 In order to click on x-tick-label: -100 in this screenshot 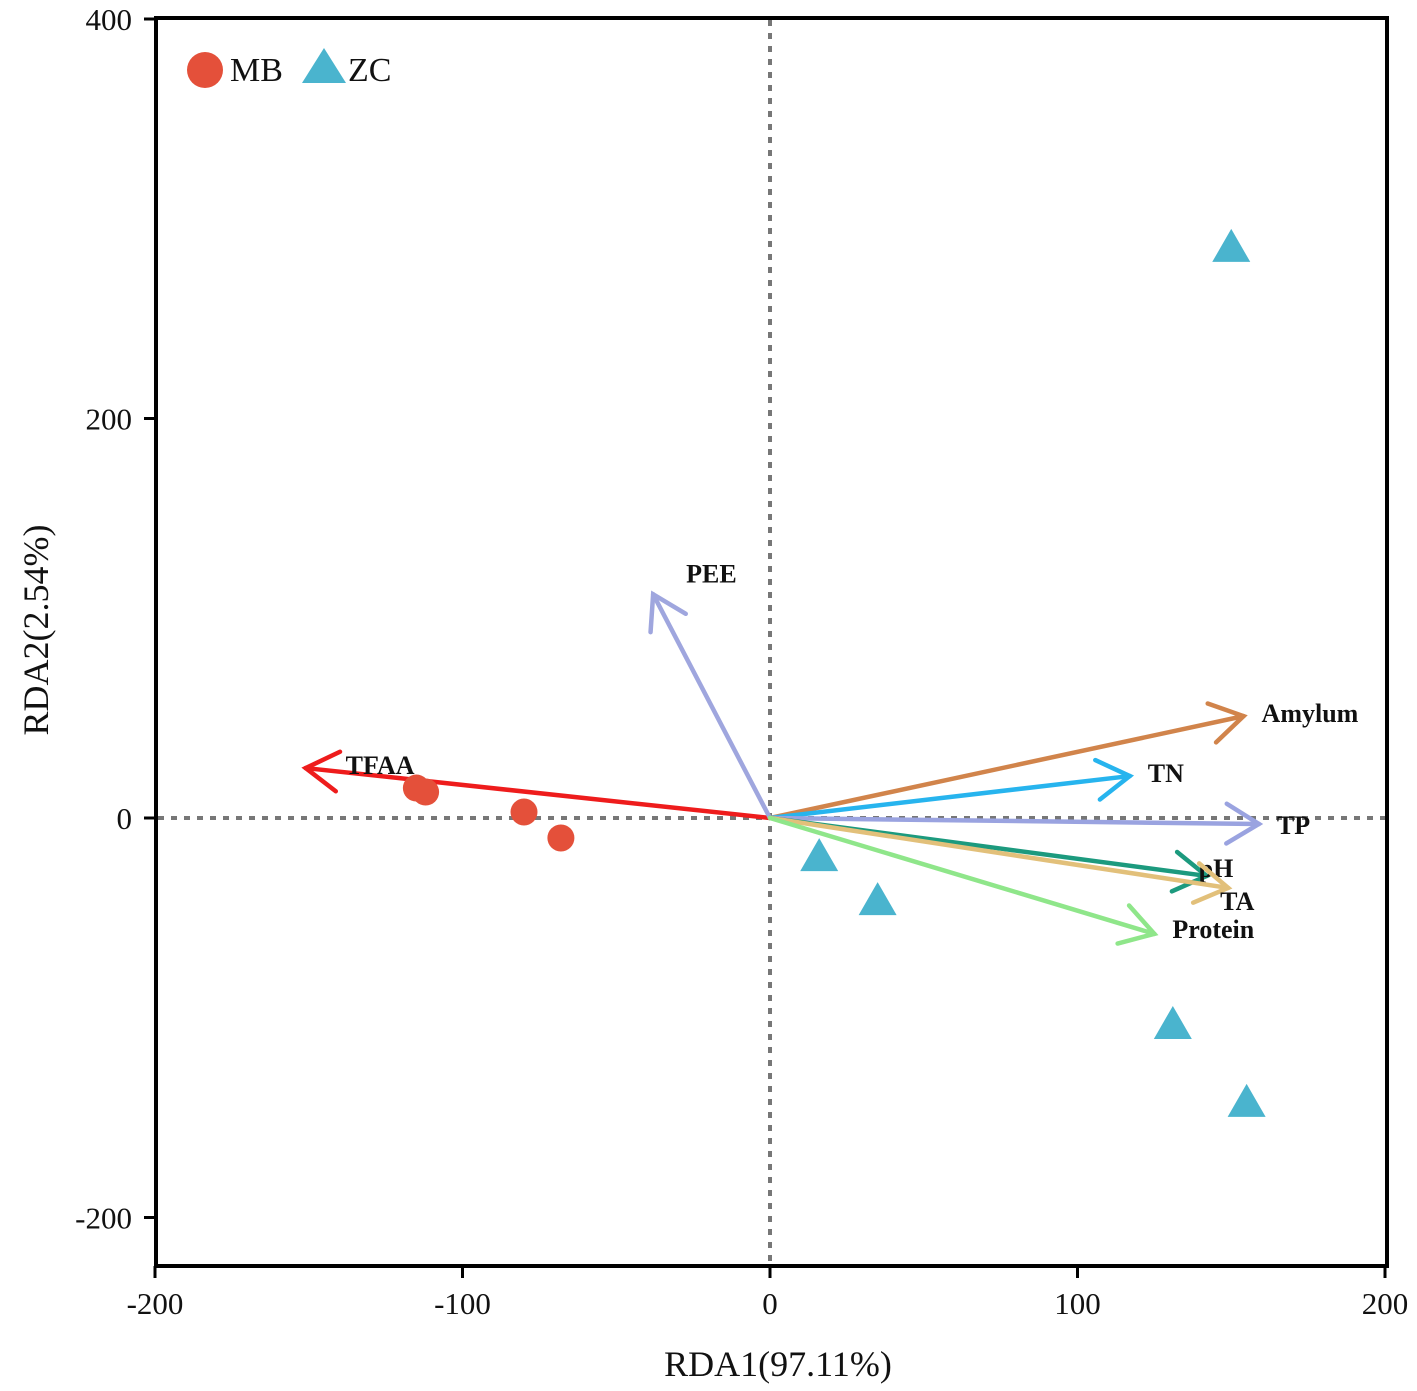, I will do `click(462, 1303)`.